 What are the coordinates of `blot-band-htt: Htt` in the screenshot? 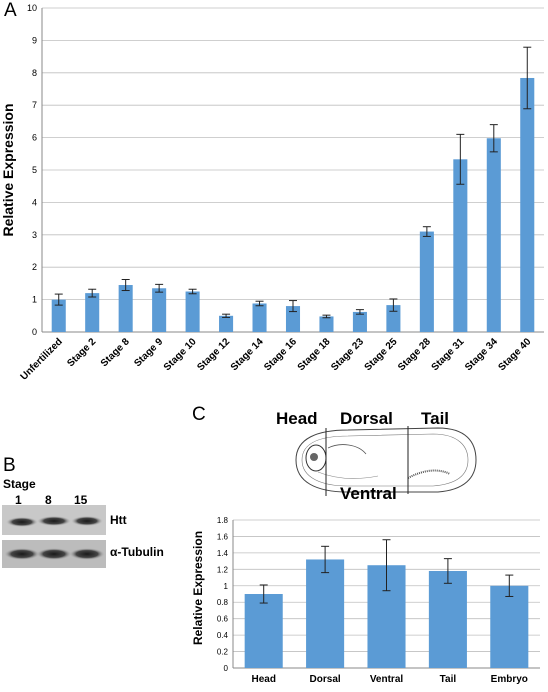 It's located at (118, 520).